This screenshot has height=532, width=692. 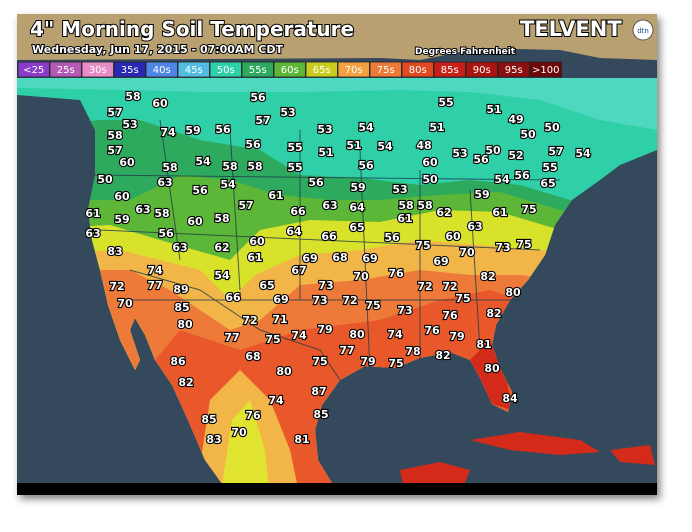 What do you see at coordinates (180, 289) in the screenshot?
I see `station-reading: 89` at bounding box center [180, 289].